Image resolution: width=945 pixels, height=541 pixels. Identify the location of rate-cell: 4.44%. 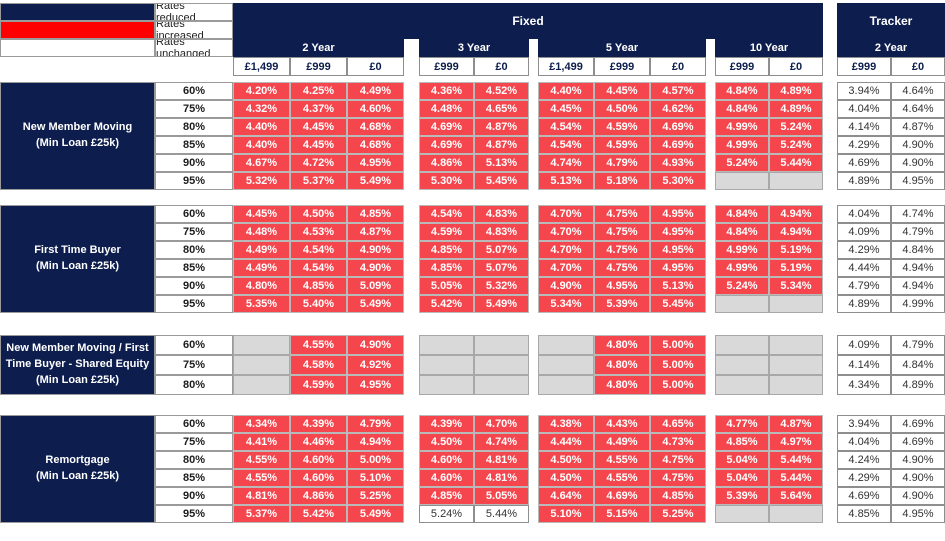
(566, 442).